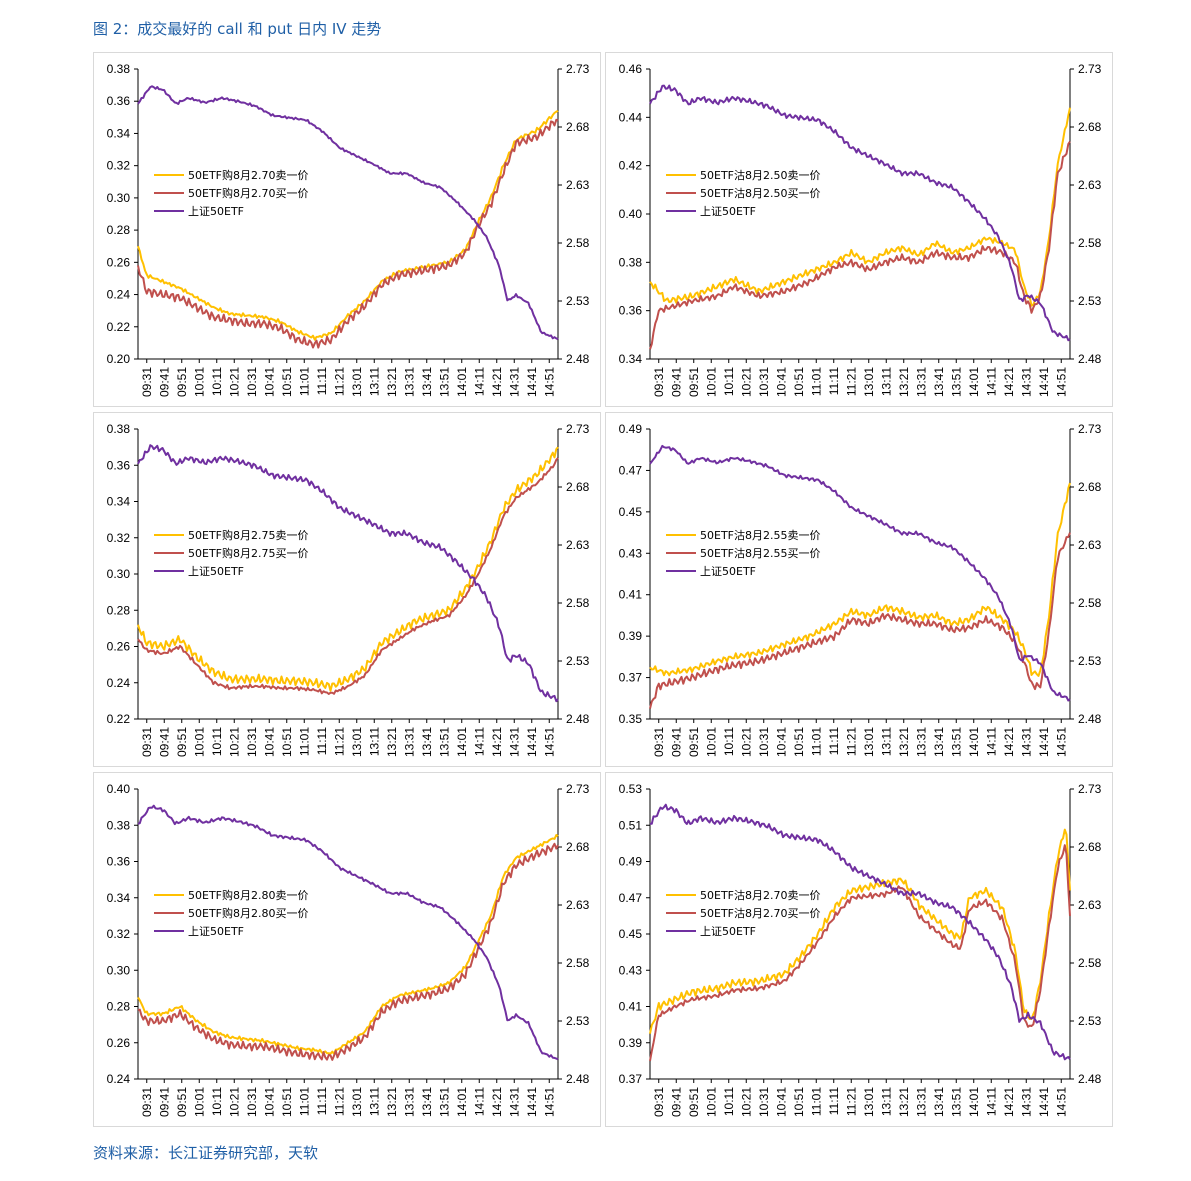 The height and width of the screenshot is (1181, 1191). Describe the element at coordinates (206, 1153) in the screenshot. I see `figure-source: 资料来源：长江证券研究部，天软` at that location.